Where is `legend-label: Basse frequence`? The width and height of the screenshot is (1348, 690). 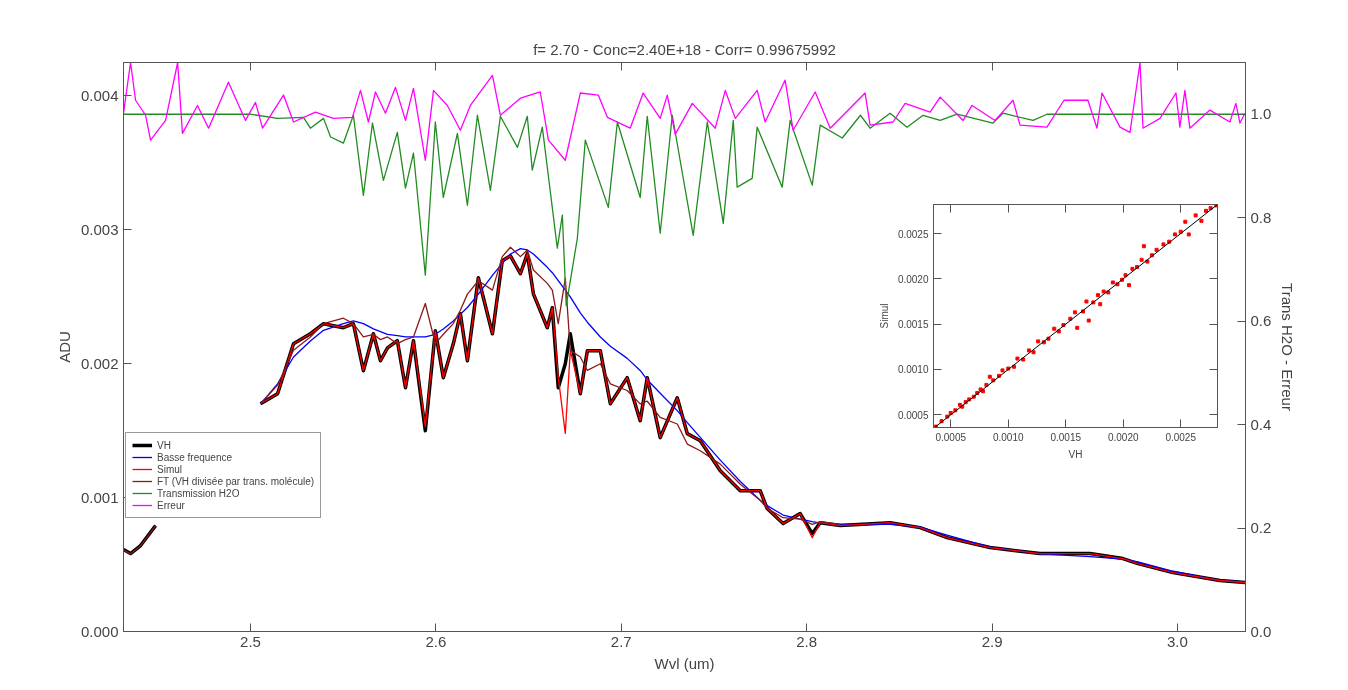
legend-label: Basse frequence is located at coordinates (195, 457).